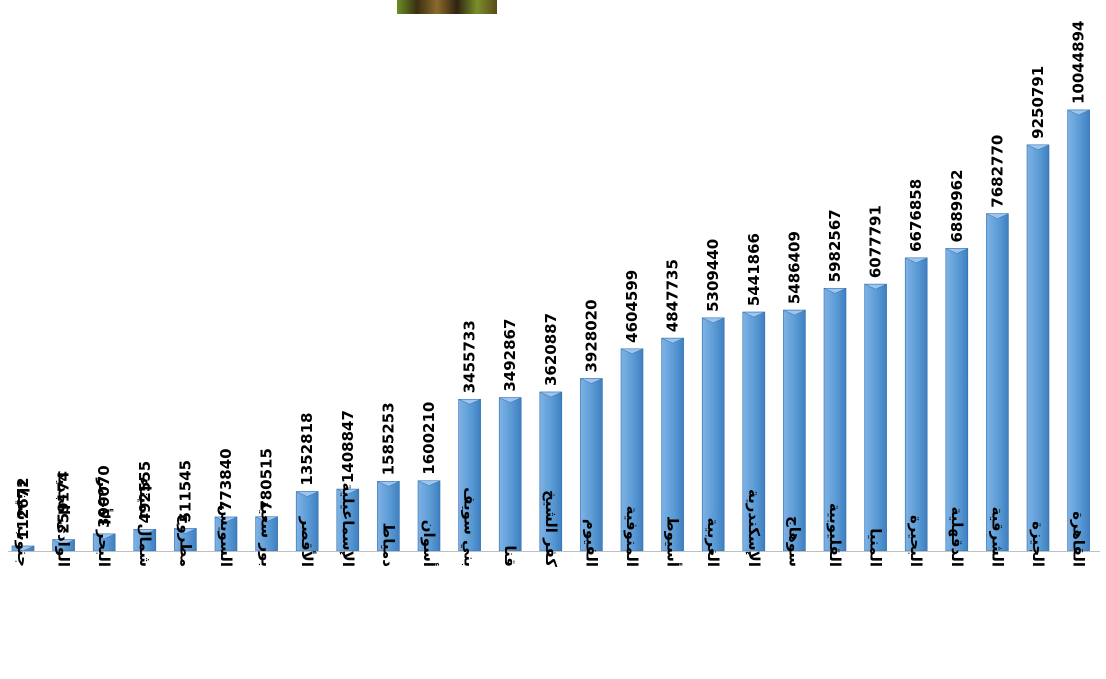 Image resolution: width=1106 pixels, height=679 pixels. Describe the element at coordinates (997, 537) in the screenshot. I see `category-label-24: الشرقية` at that location.